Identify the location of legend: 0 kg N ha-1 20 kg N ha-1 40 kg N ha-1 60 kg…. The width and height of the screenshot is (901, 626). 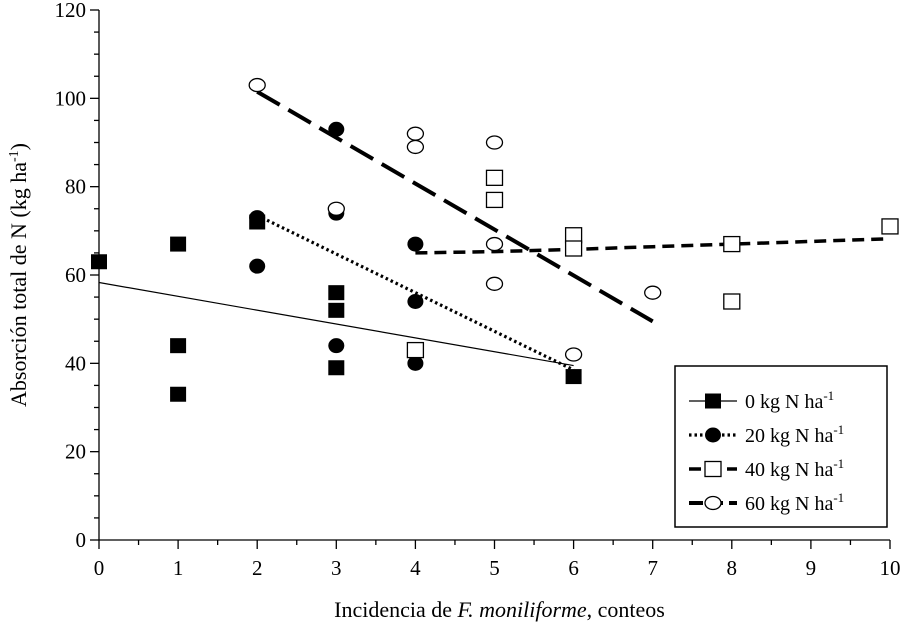
(781, 446).